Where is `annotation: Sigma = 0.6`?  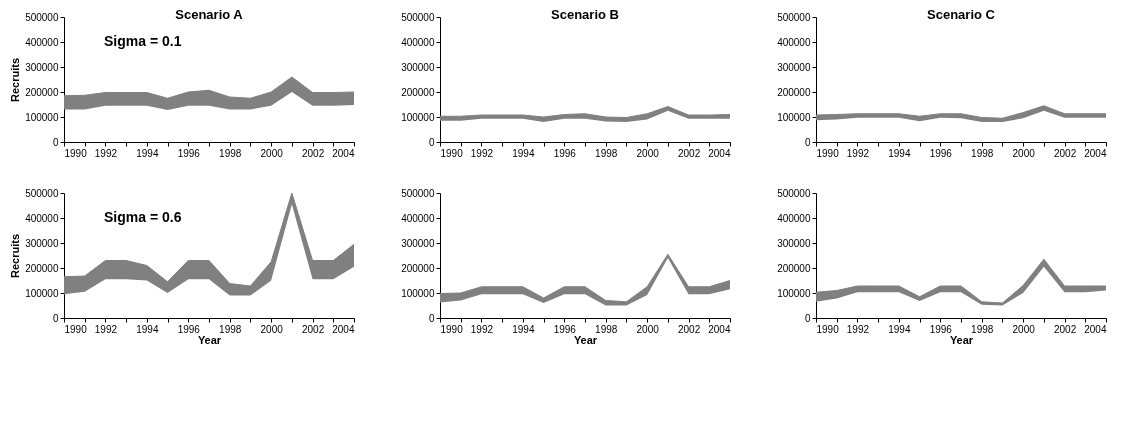 annotation: Sigma = 0.6 is located at coordinates (143, 217).